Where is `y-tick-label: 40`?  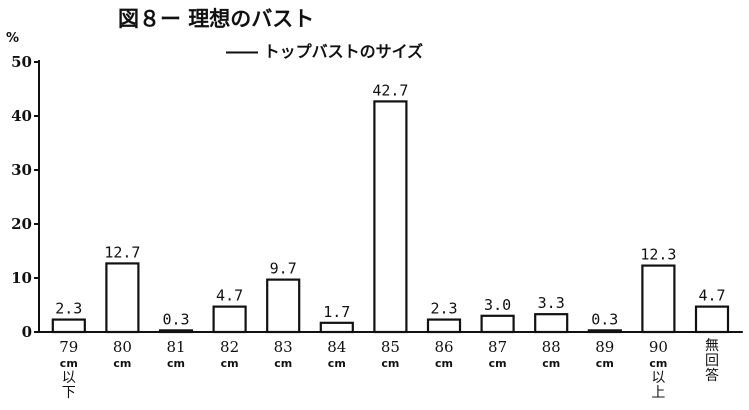
y-tick-label: 40 is located at coordinates (21, 116).